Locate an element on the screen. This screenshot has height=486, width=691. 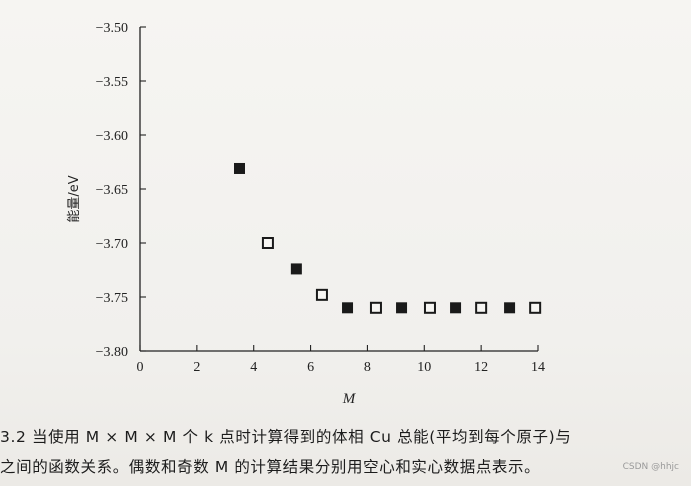
y-tick-label: −3.75 is located at coordinates (112, 298).